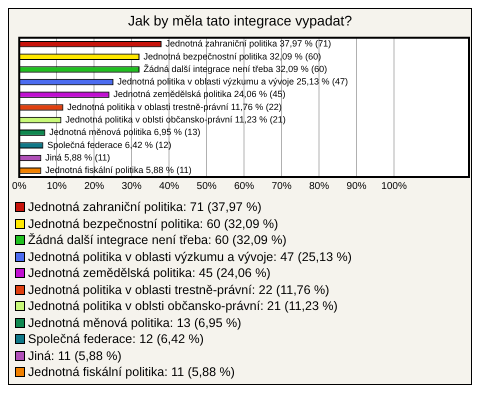 The height and width of the screenshot is (393, 480). Describe the element at coordinates (232, 81) in the screenshot. I see `category-label: Jednotná politika v oblasti výzkumu a vývoje 25,13 % (47)` at that location.